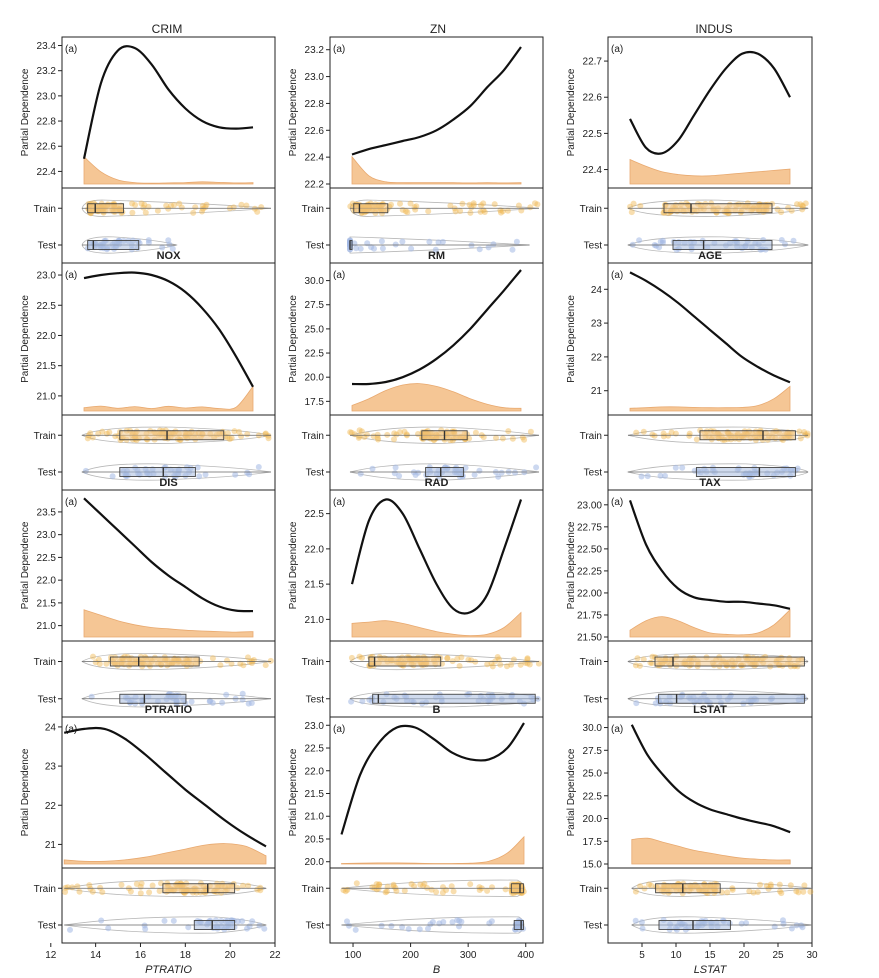 The width and height of the screenshot is (879, 978). Describe the element at coordinates (436, 970) in the screenshot. I see `x-axis-label: B` at that location.